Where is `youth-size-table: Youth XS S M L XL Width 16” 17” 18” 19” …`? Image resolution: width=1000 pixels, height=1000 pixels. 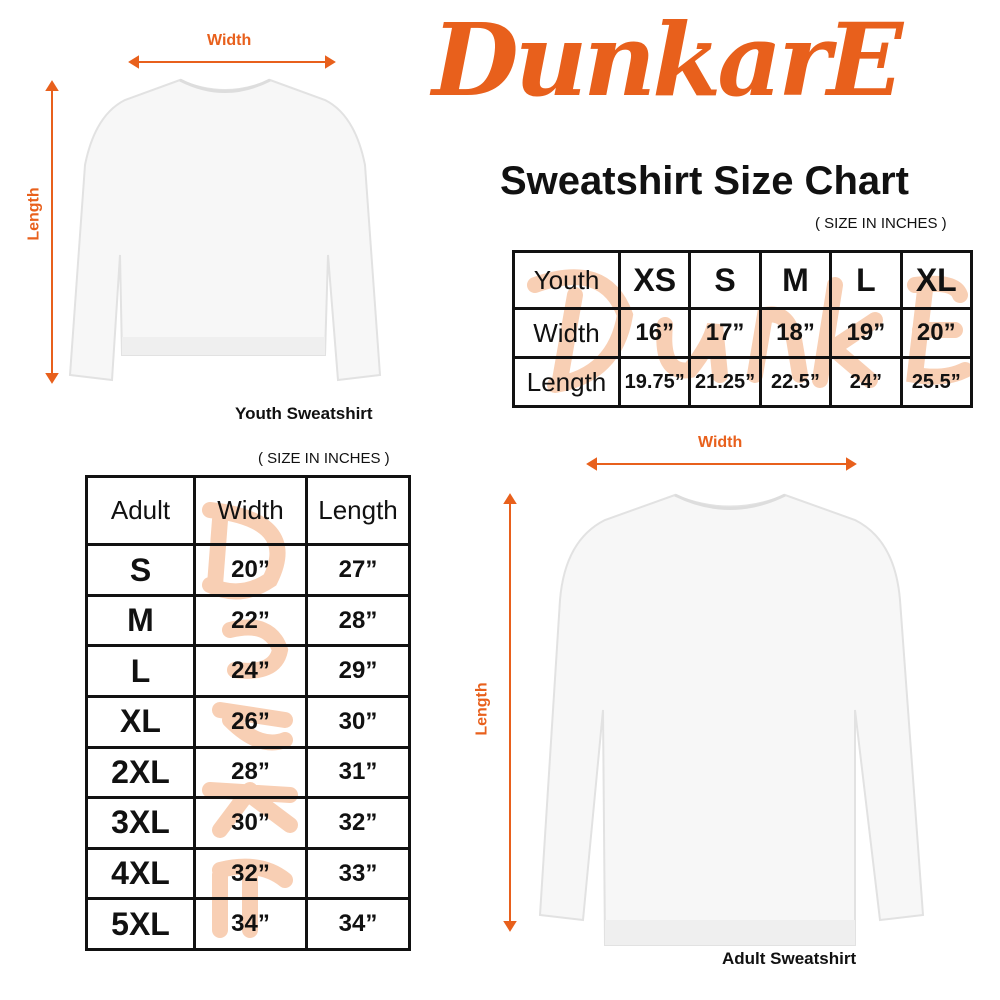 youth-size-table: Youth XS S M L XL Width 16” 17” 18” 19” … is located at coordinates (743, 328).